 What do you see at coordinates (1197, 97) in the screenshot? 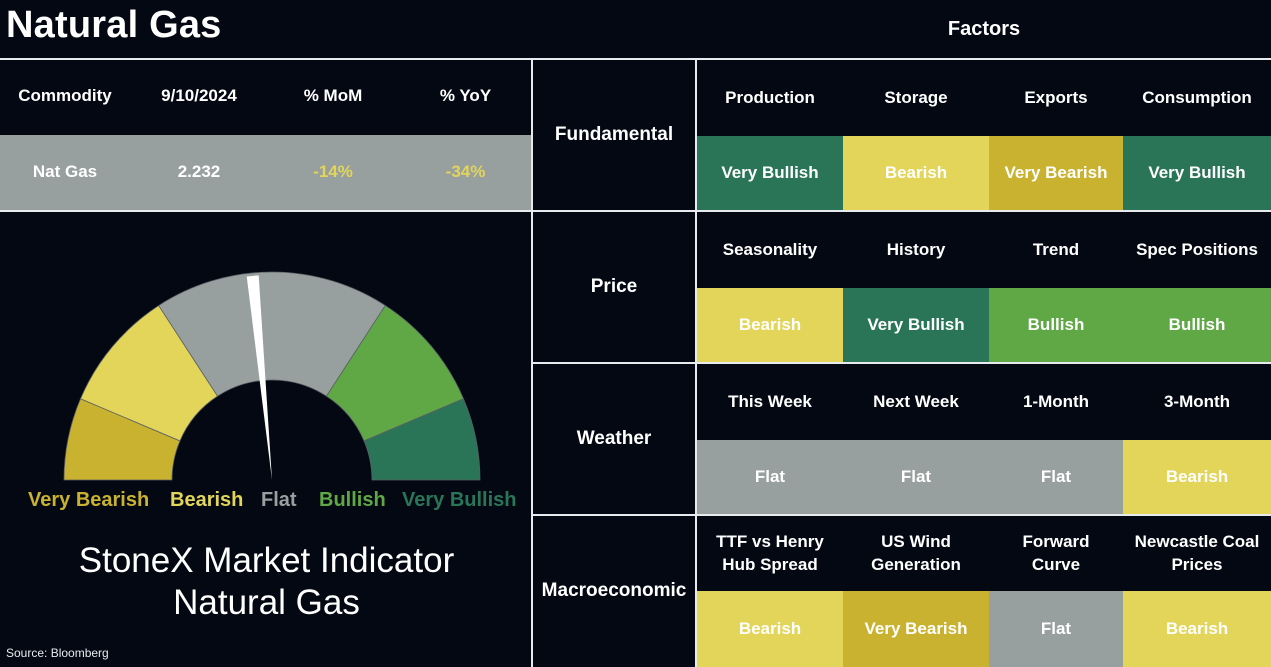
I see `factor-name-consumption: Consumption` at bounding box center [1197, 97].